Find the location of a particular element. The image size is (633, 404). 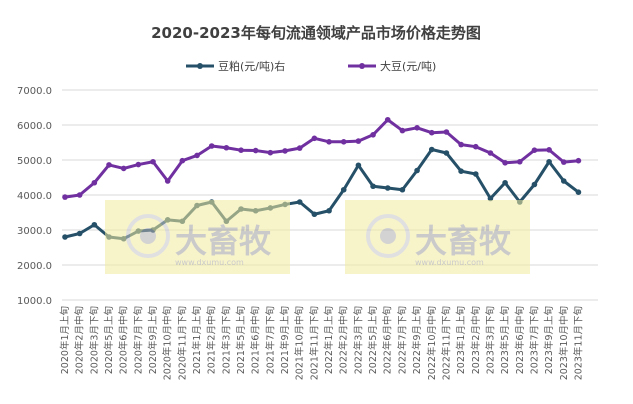

y-tick-label: 1000.0 is located at coordinates (34, 301).